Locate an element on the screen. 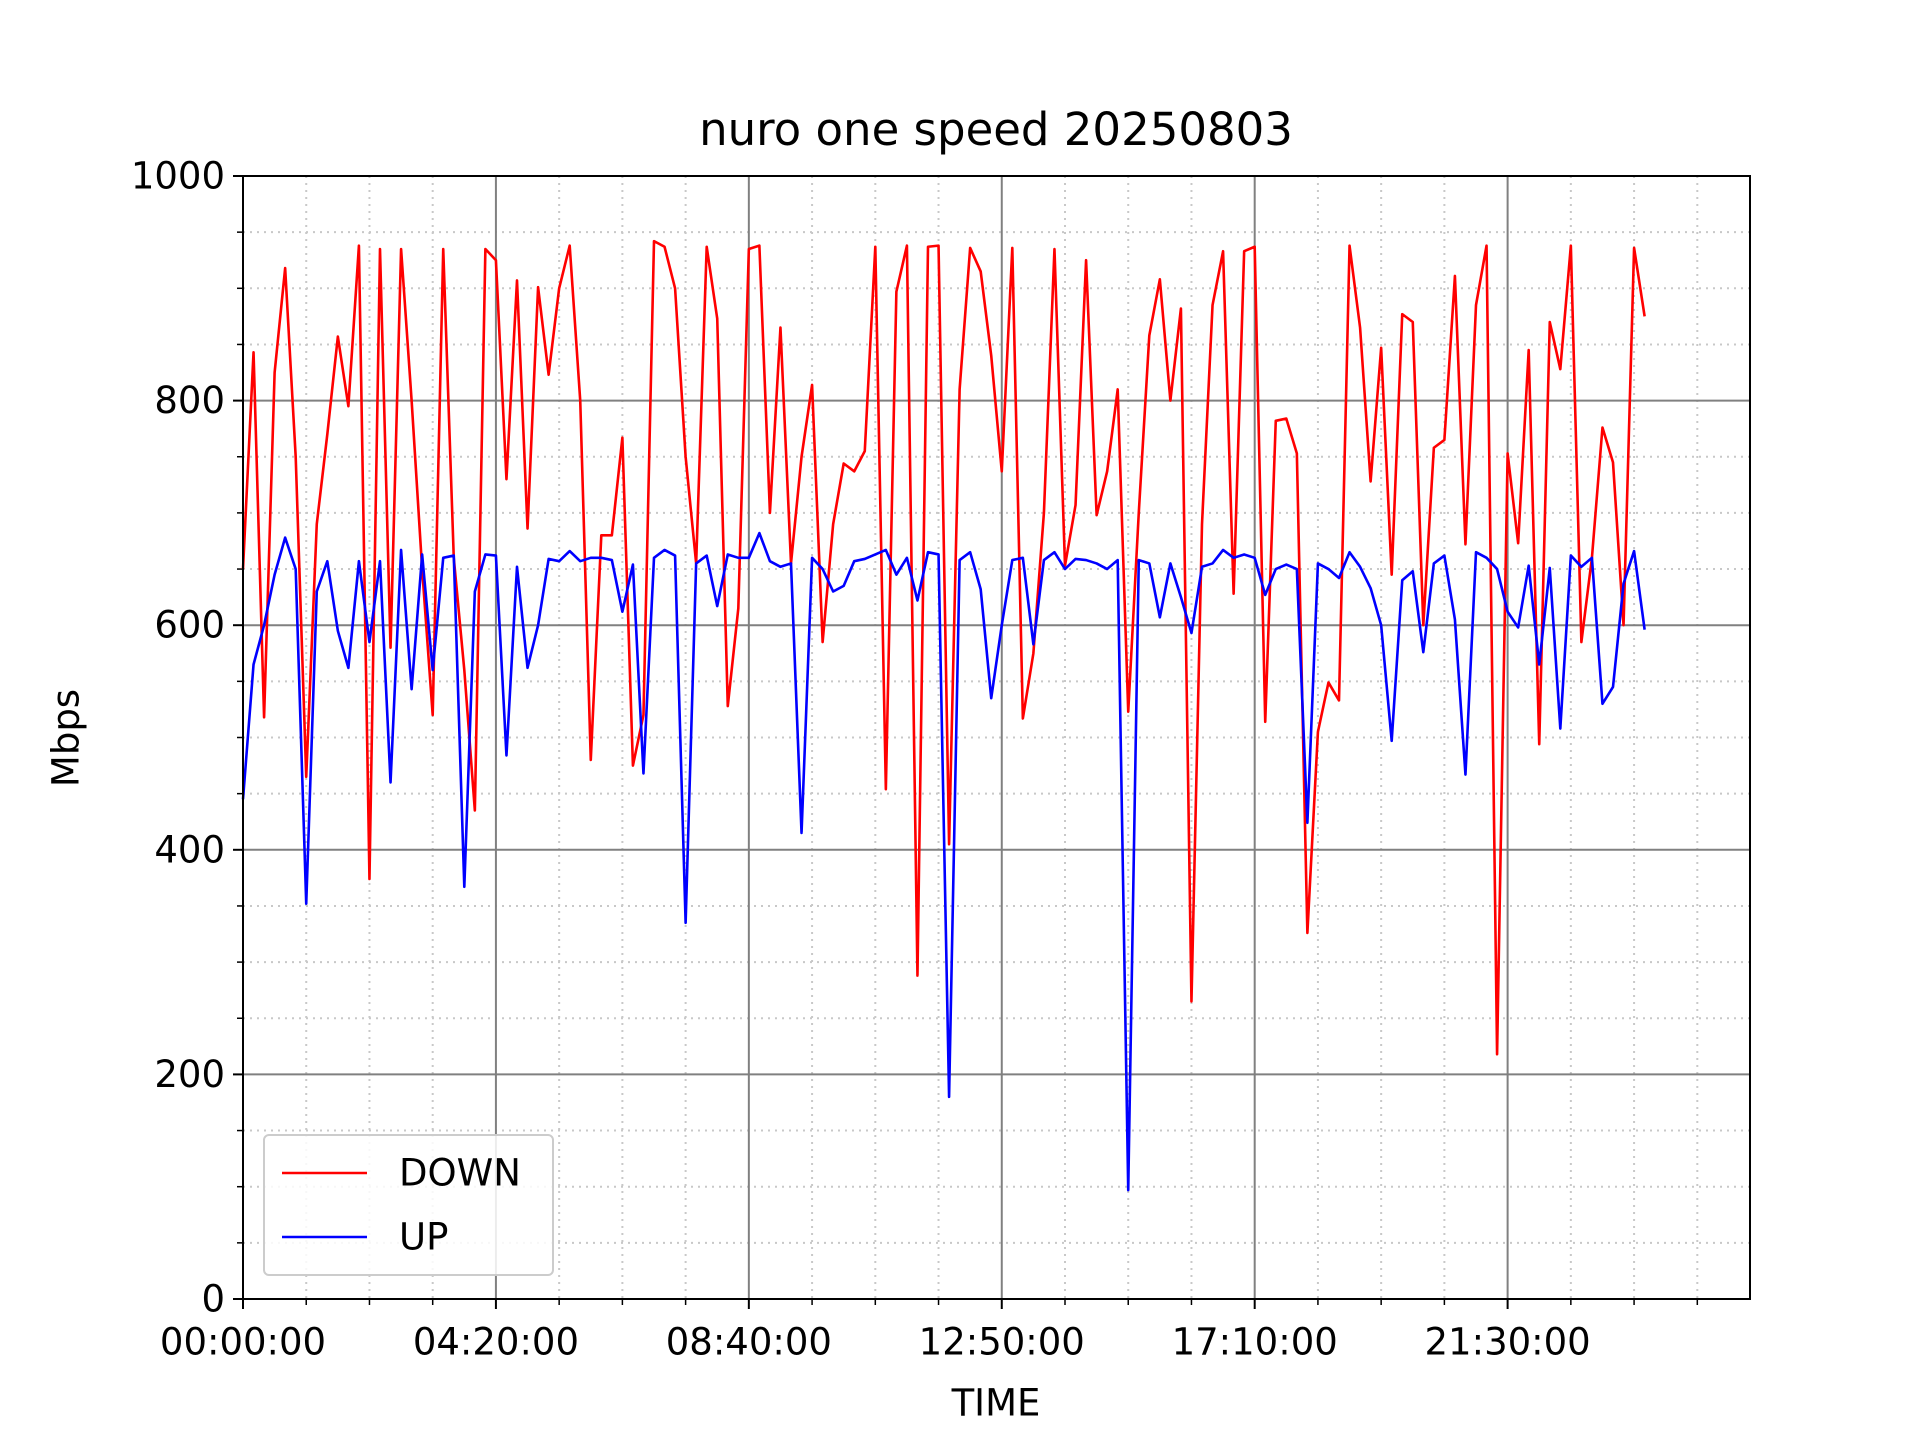 Image resolution: width=1920 pixels, height=1440 pixels. x-tick-label: 12:50:00 is located at coordinates (1002, 1342).